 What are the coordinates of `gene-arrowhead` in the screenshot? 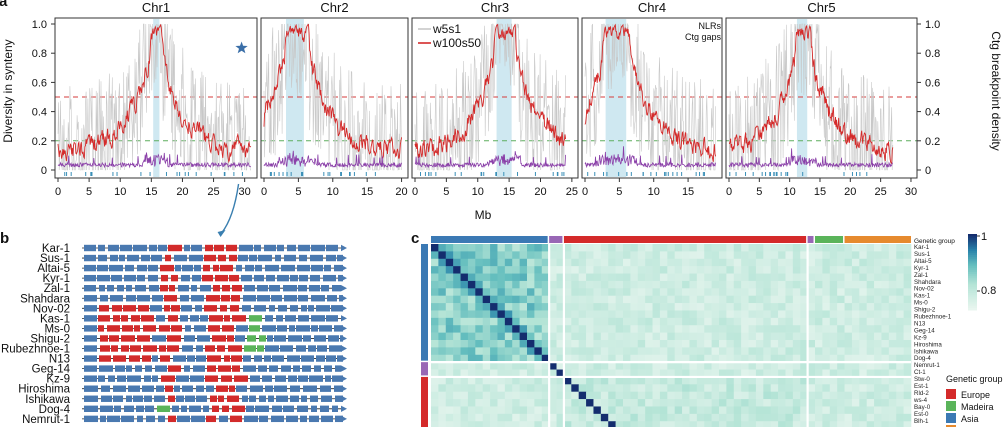 It's located at (344, 328).